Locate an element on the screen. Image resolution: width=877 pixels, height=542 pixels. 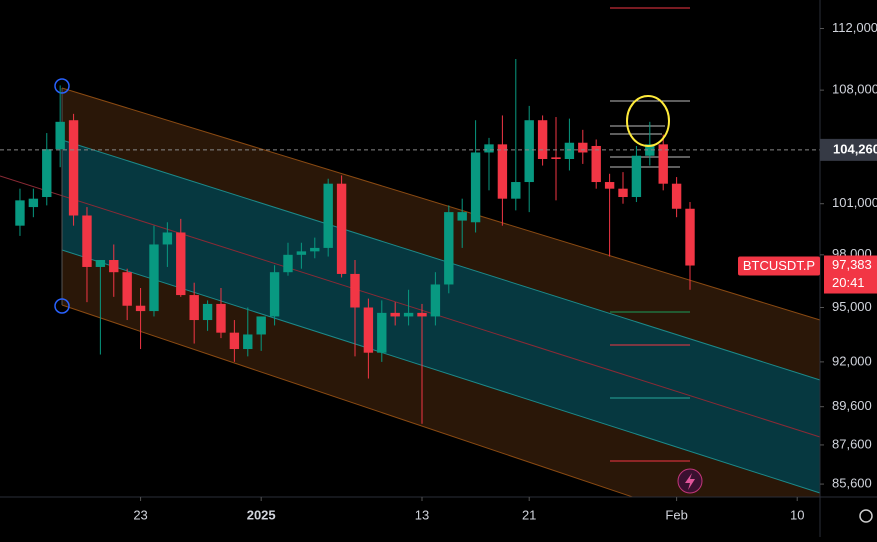
symbol-label: BTCUSDT.P is located at coordinates (779, 265).